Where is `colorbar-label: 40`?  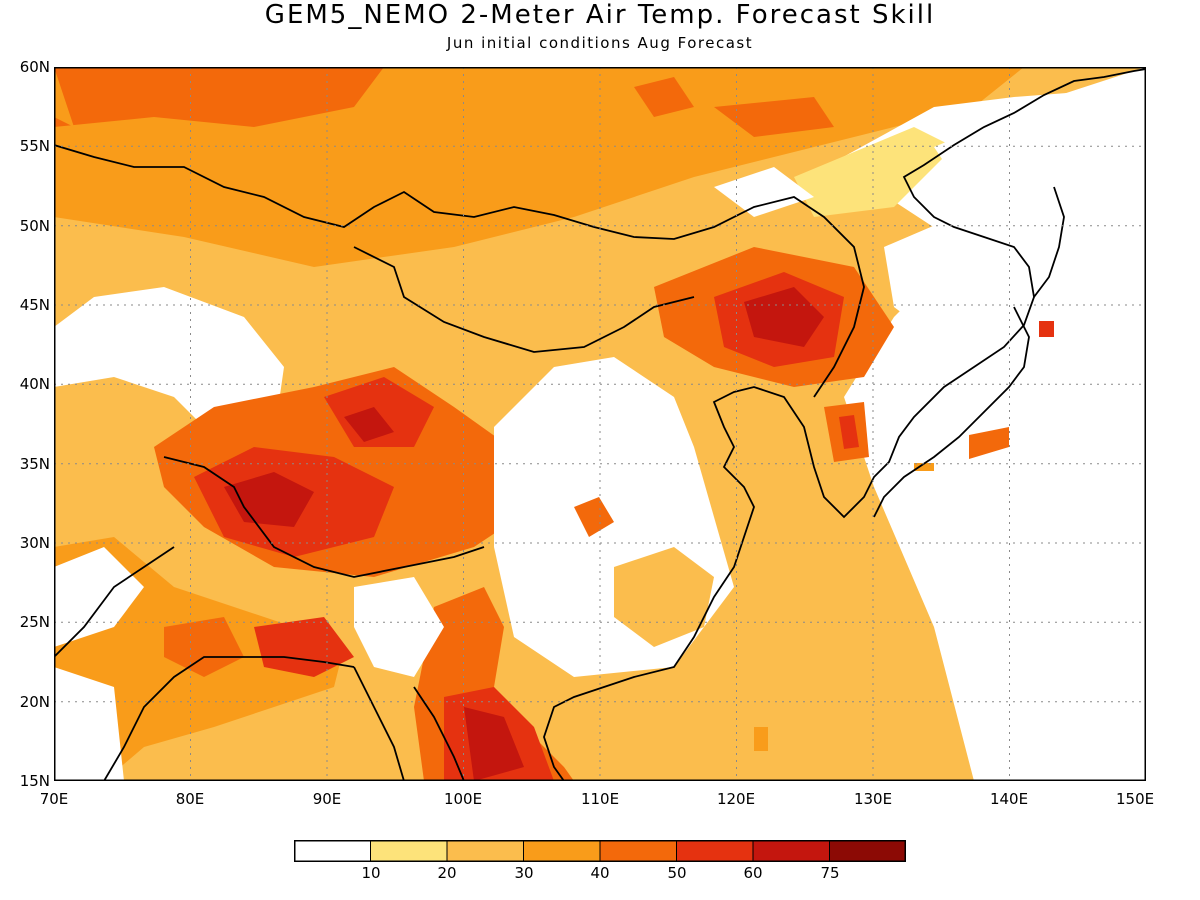 colorbar-label: 40 is located at coordinates (600, 873).